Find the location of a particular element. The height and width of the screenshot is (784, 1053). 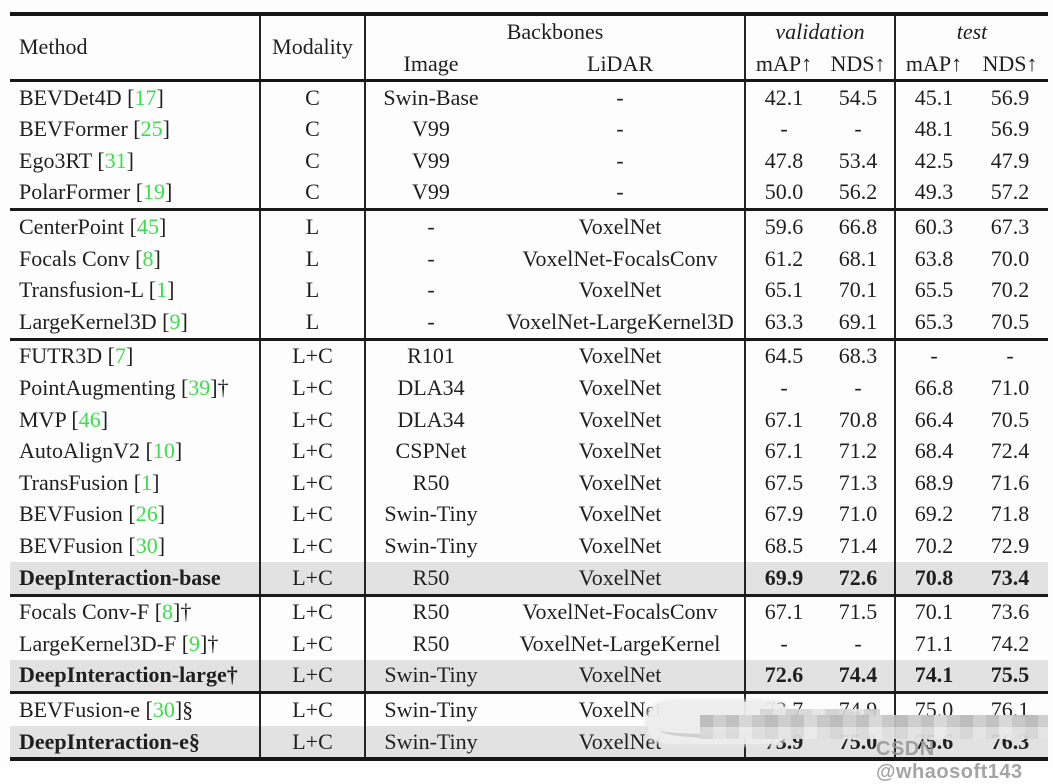

test-map-cell: 70.1 is located at coordinates (933, 611).